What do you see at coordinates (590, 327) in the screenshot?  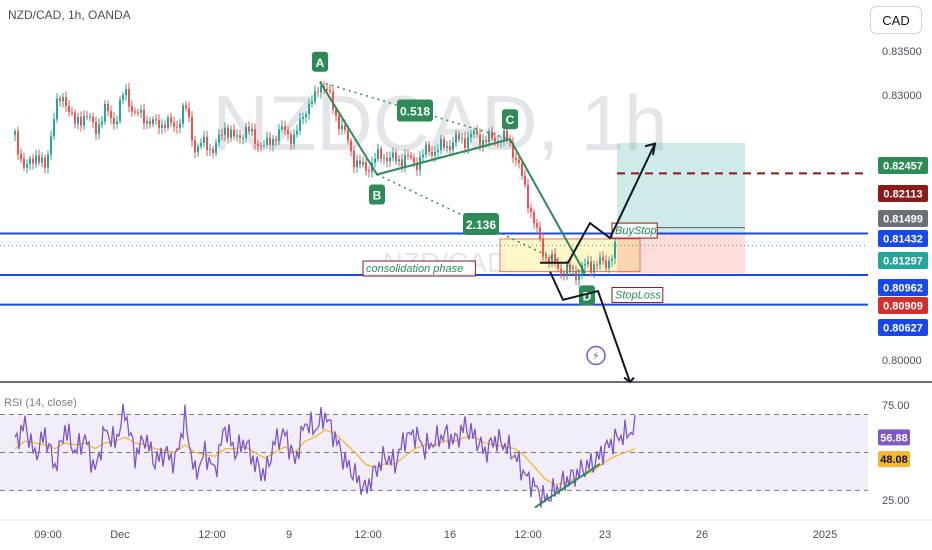 I see `bearish-projection` at bounding box center [590, 327].